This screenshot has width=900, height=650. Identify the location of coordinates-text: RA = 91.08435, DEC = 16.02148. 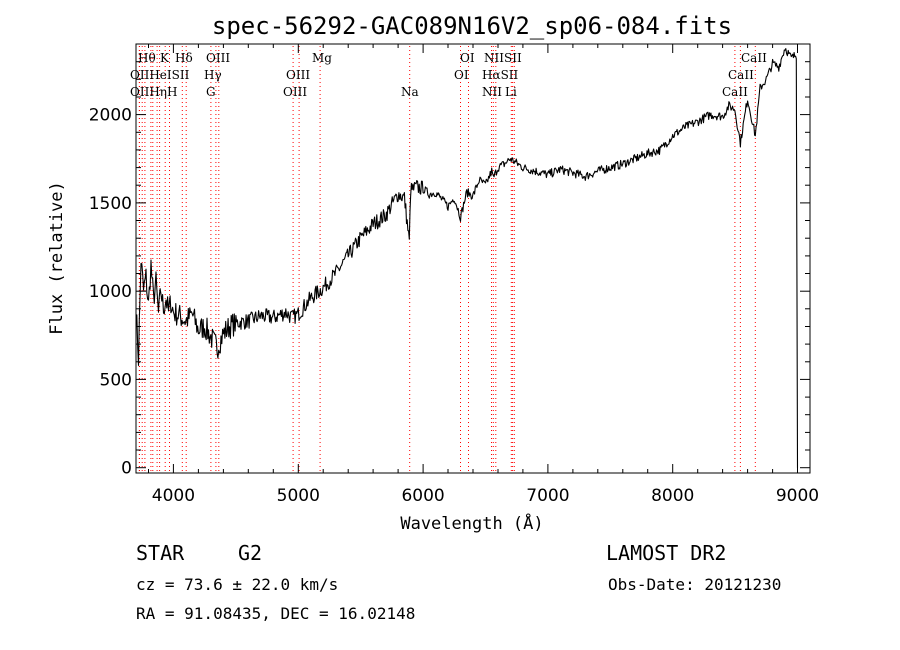
(275, 613).